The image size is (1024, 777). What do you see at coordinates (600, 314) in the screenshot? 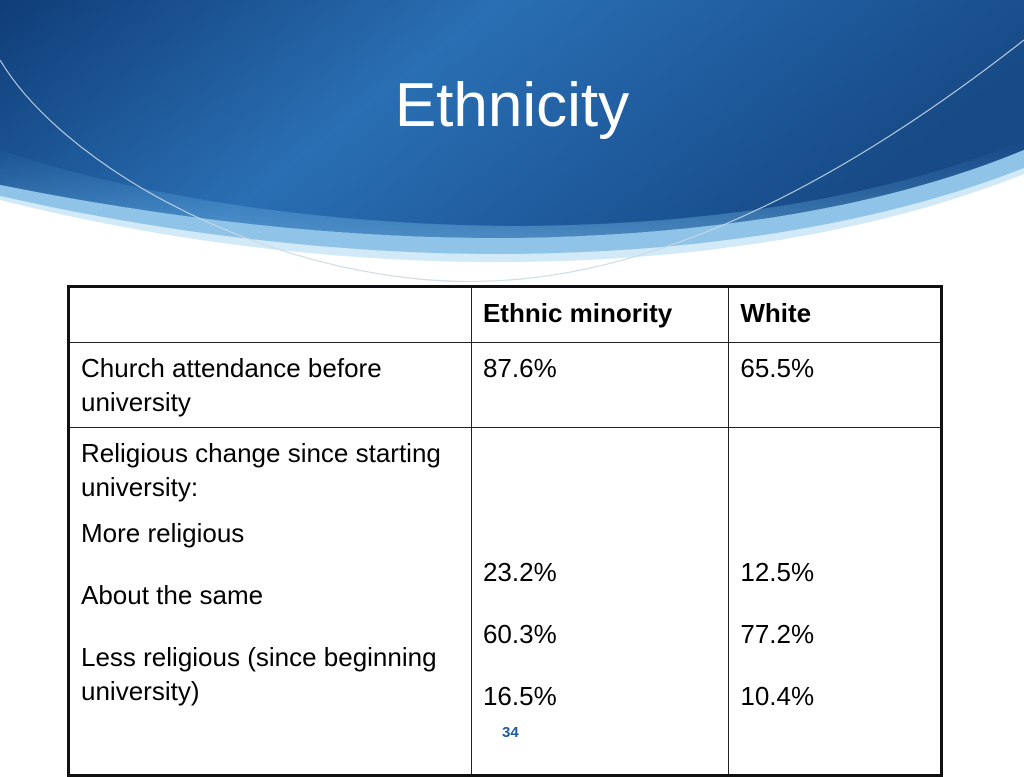
I see `header-cell-ethnic-minority: Ethnic minority` at bounding box center [600, 314].